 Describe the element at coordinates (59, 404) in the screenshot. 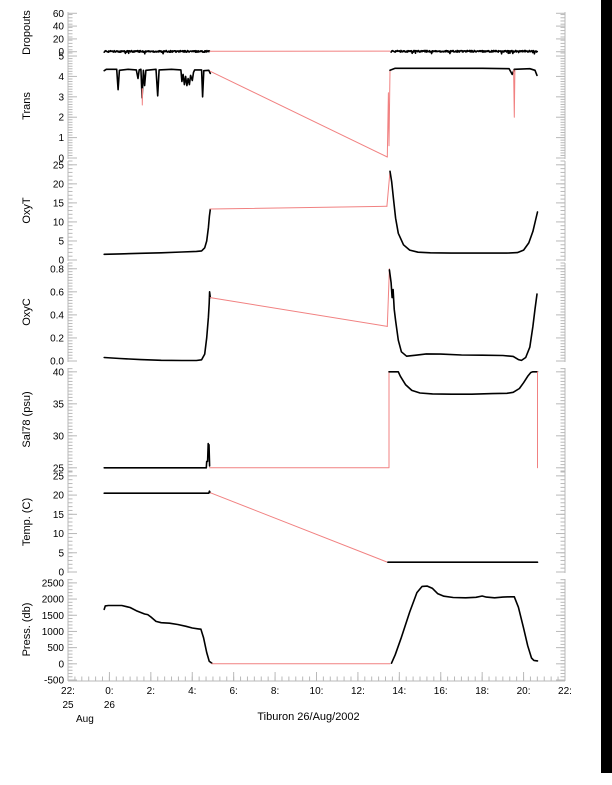

I see `chart-text: 35` at that location.